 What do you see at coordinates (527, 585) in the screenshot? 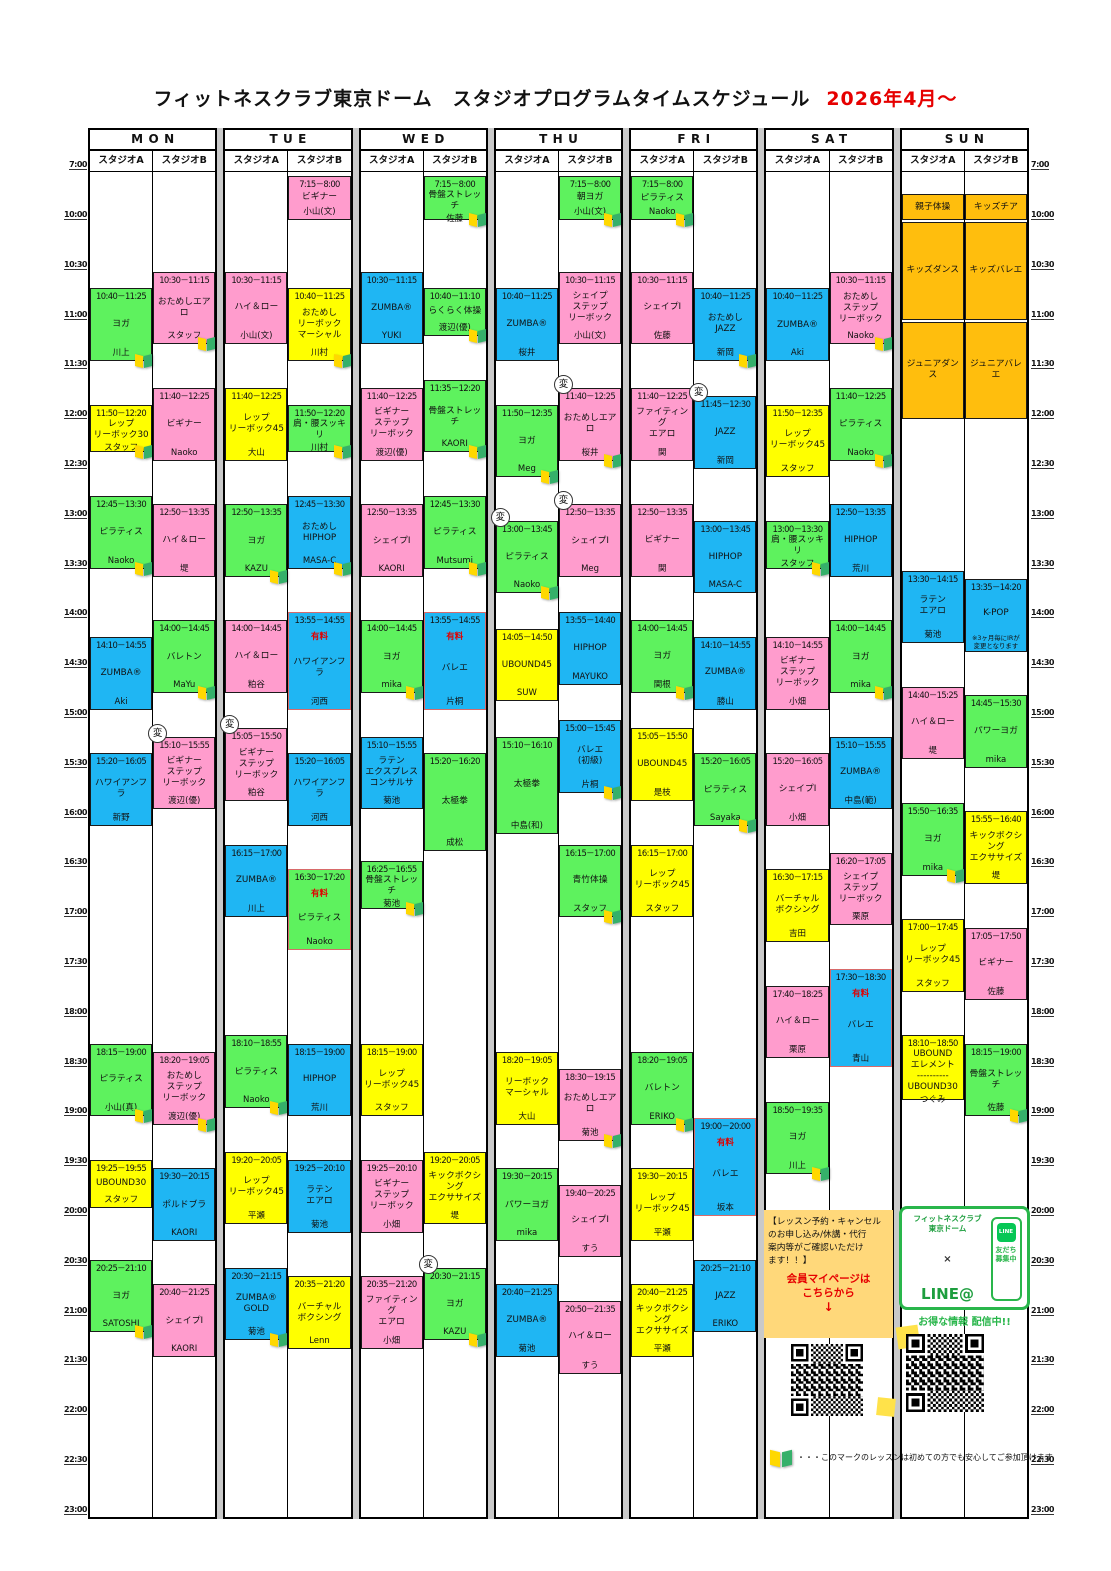
I see `instructor-name: Naoko` at bounding box center [527, 585].